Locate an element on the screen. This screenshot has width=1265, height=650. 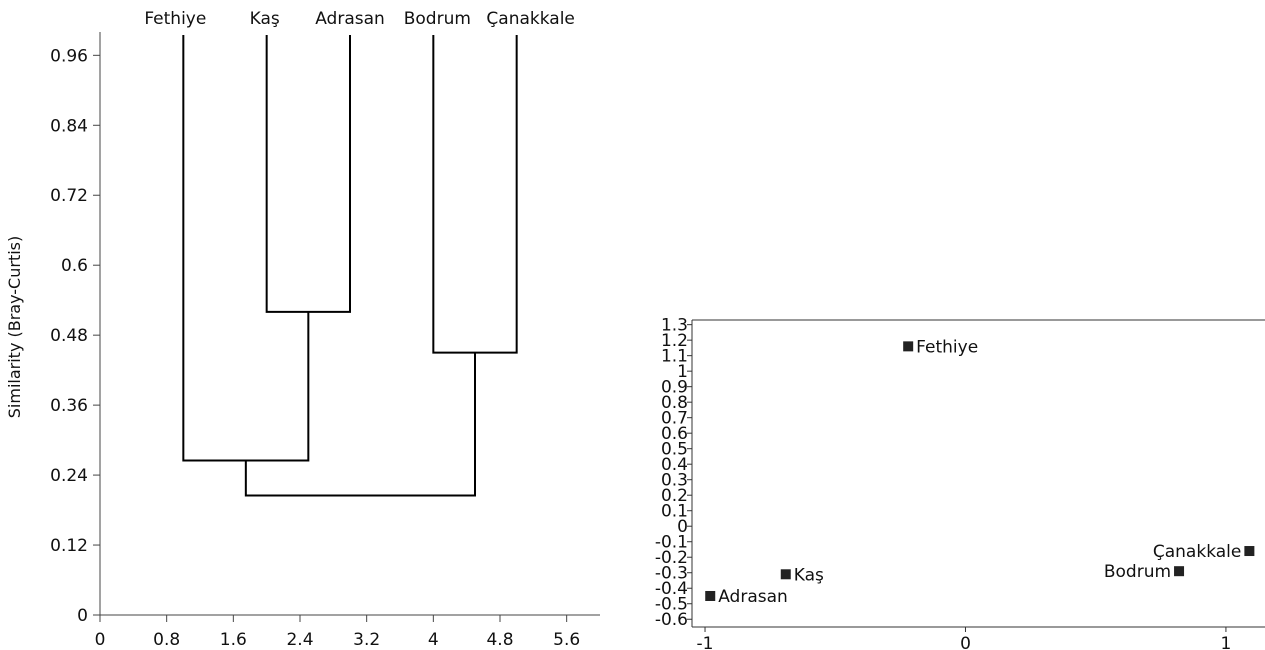
dendrogram-x-tick-label: 3.2 is located at coordinates (366, 640).